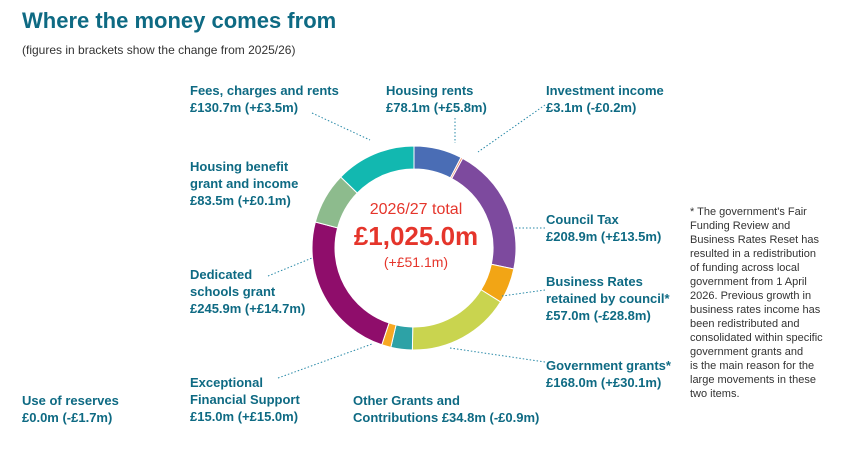 This screenshot has width=846, height=451. I want to click on footnote-line: resulted in a redistribution, so click(753, 254).